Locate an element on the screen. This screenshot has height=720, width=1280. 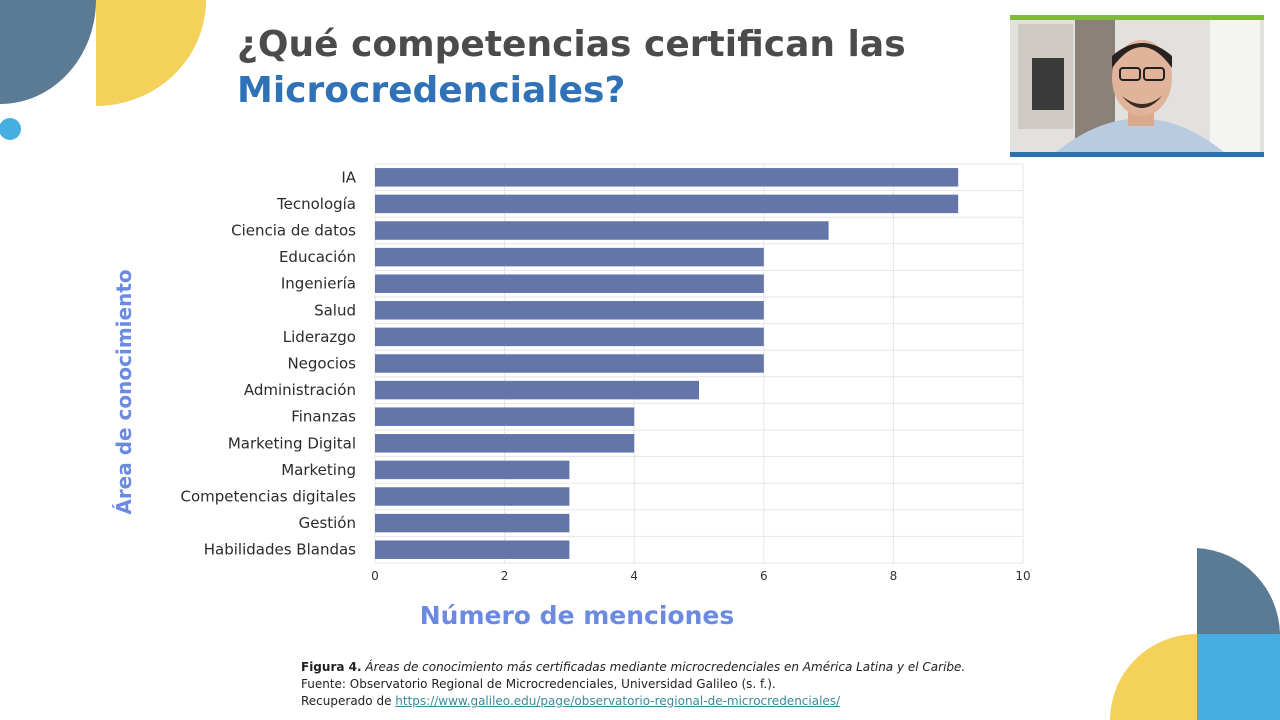
presenter-video-icon is located at coordinates (1137, 88).